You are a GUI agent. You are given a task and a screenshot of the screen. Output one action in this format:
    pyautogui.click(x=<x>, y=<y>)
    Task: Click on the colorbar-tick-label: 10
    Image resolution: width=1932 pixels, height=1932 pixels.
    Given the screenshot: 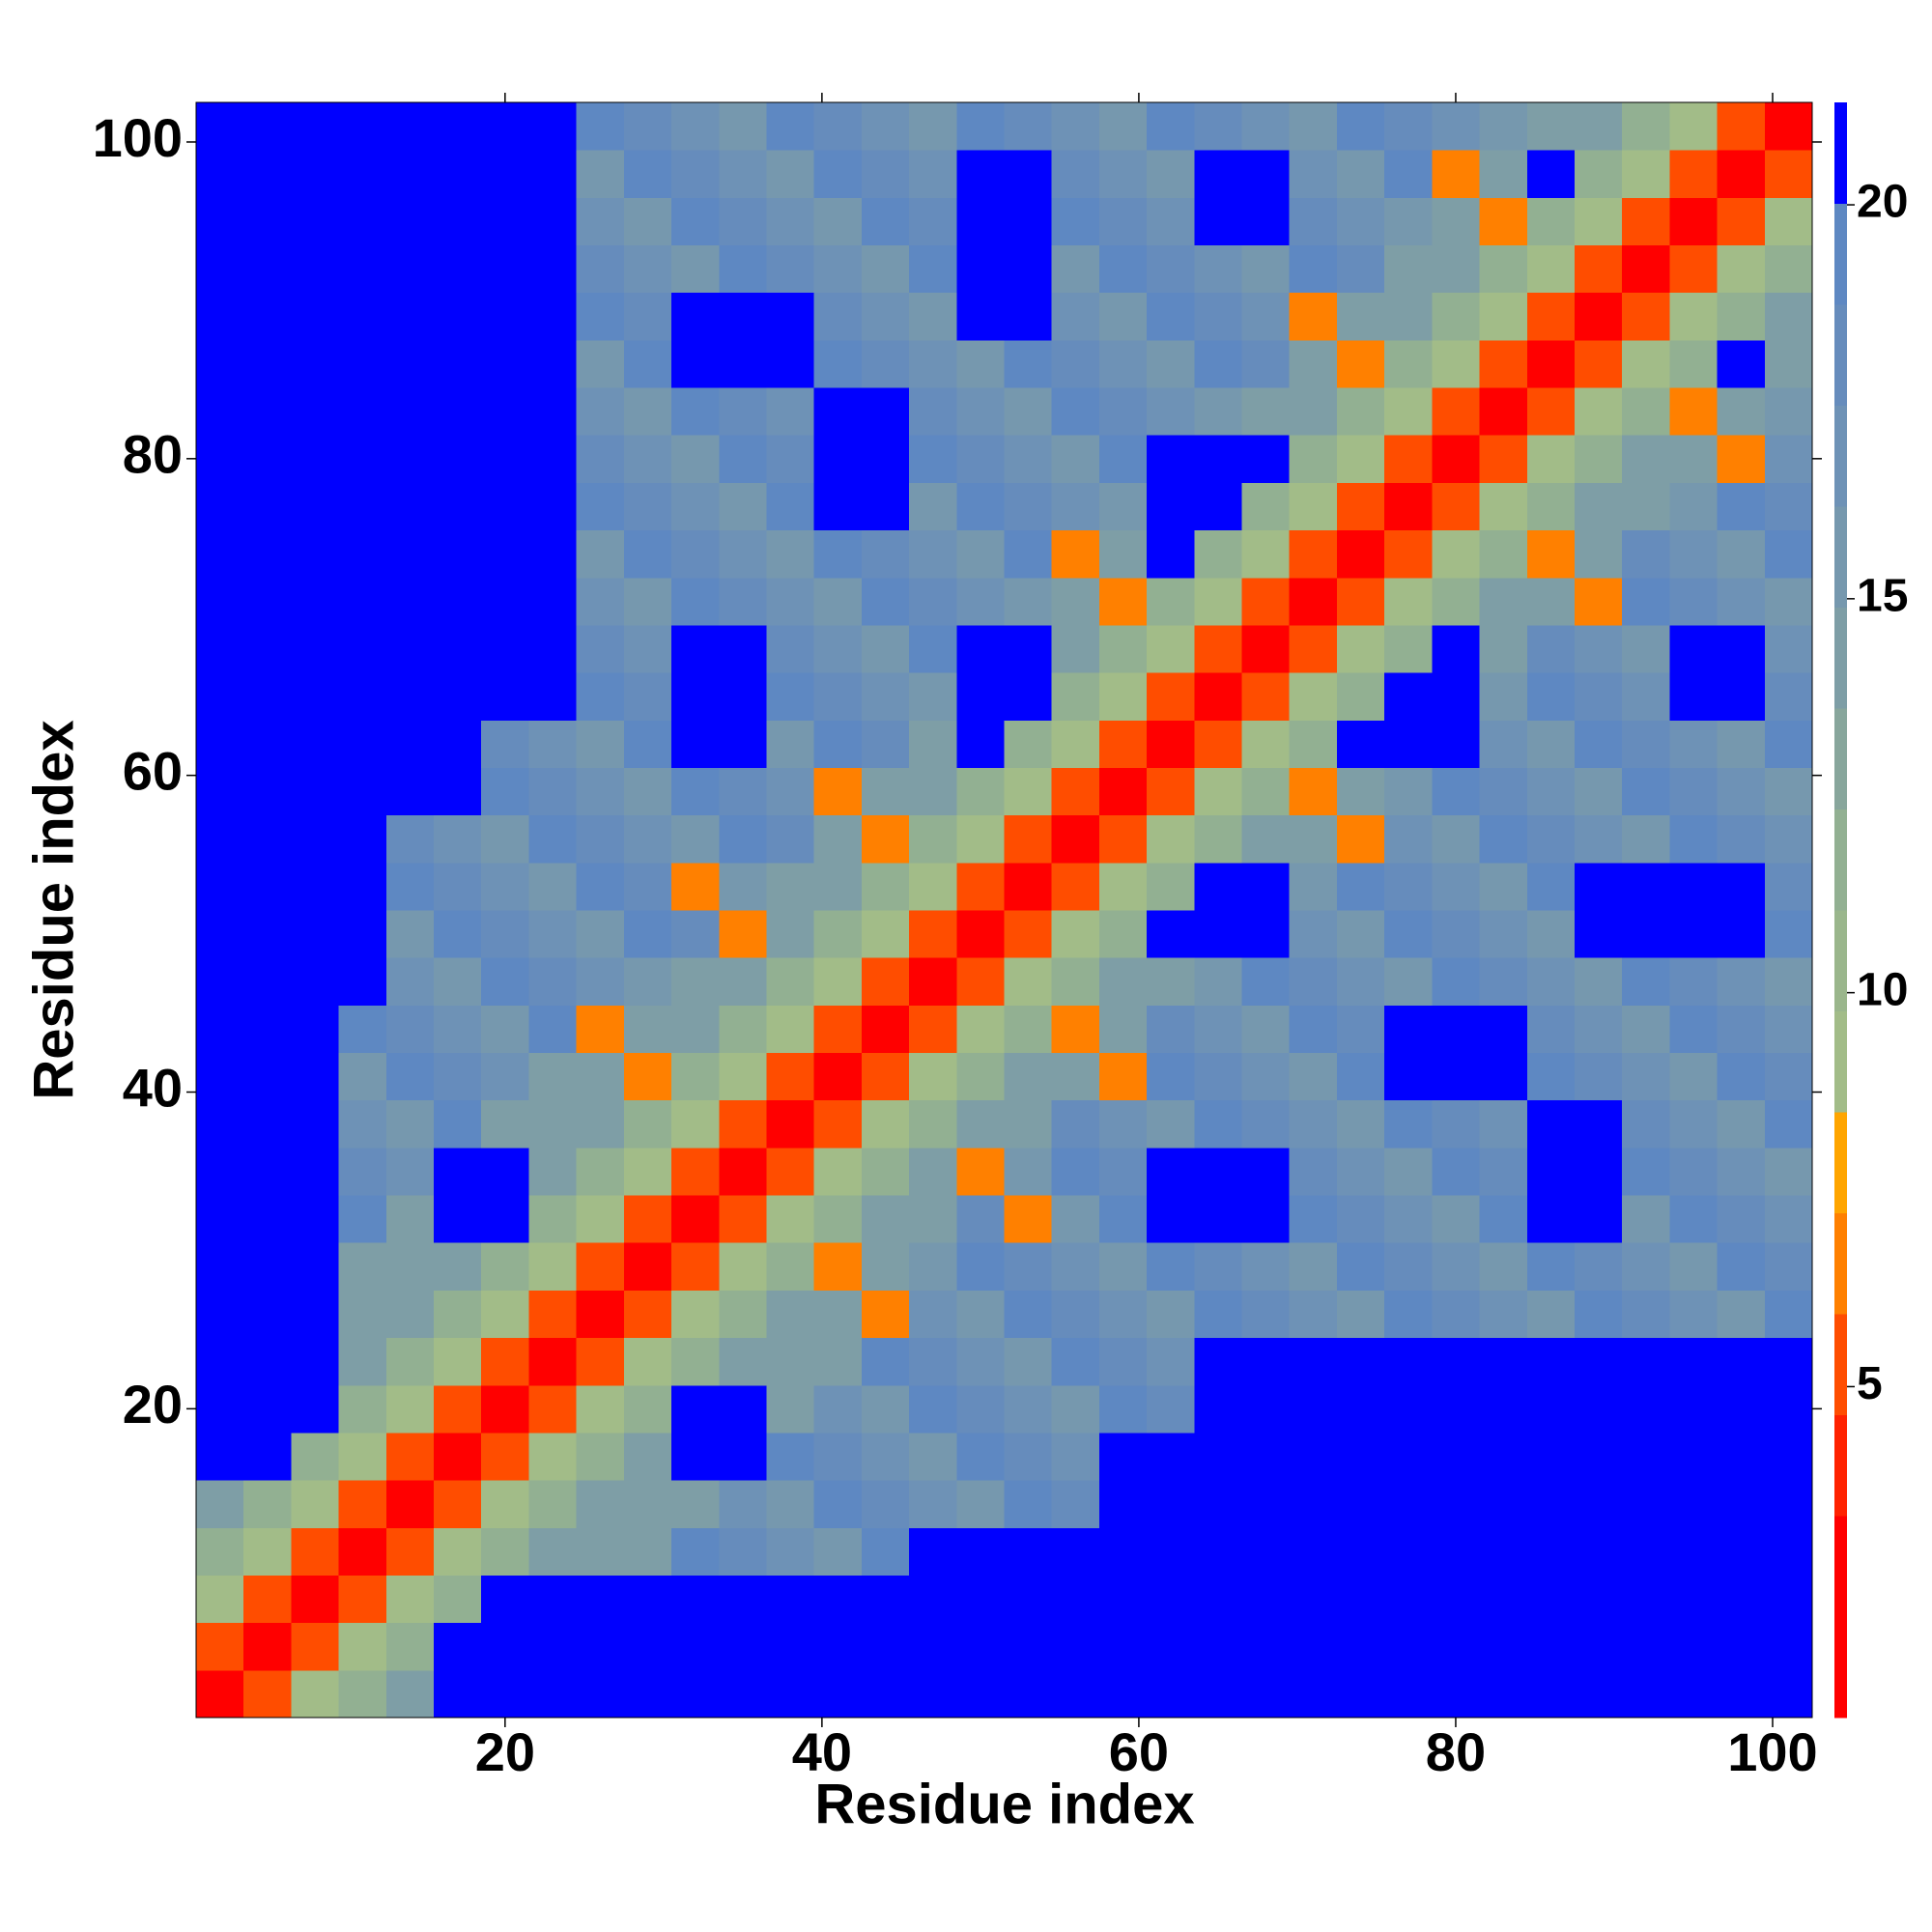 What is the action you would take?
    pyautogui.click(x=1882, y=989)
    